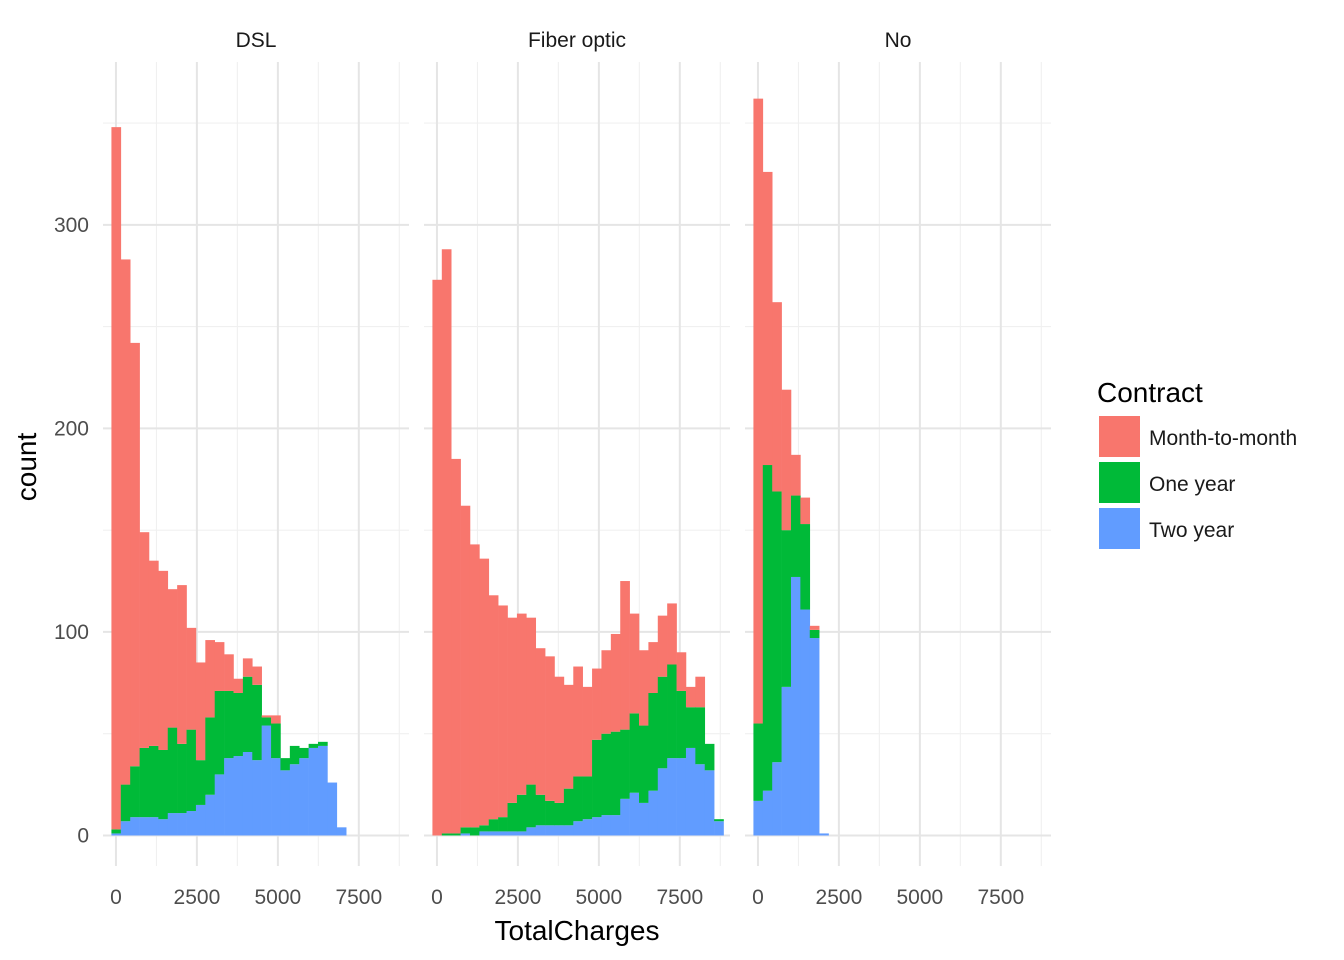 This screenshot has width=1344, height=960. I want to click on legend-key-one-year, so click(1119, 482).